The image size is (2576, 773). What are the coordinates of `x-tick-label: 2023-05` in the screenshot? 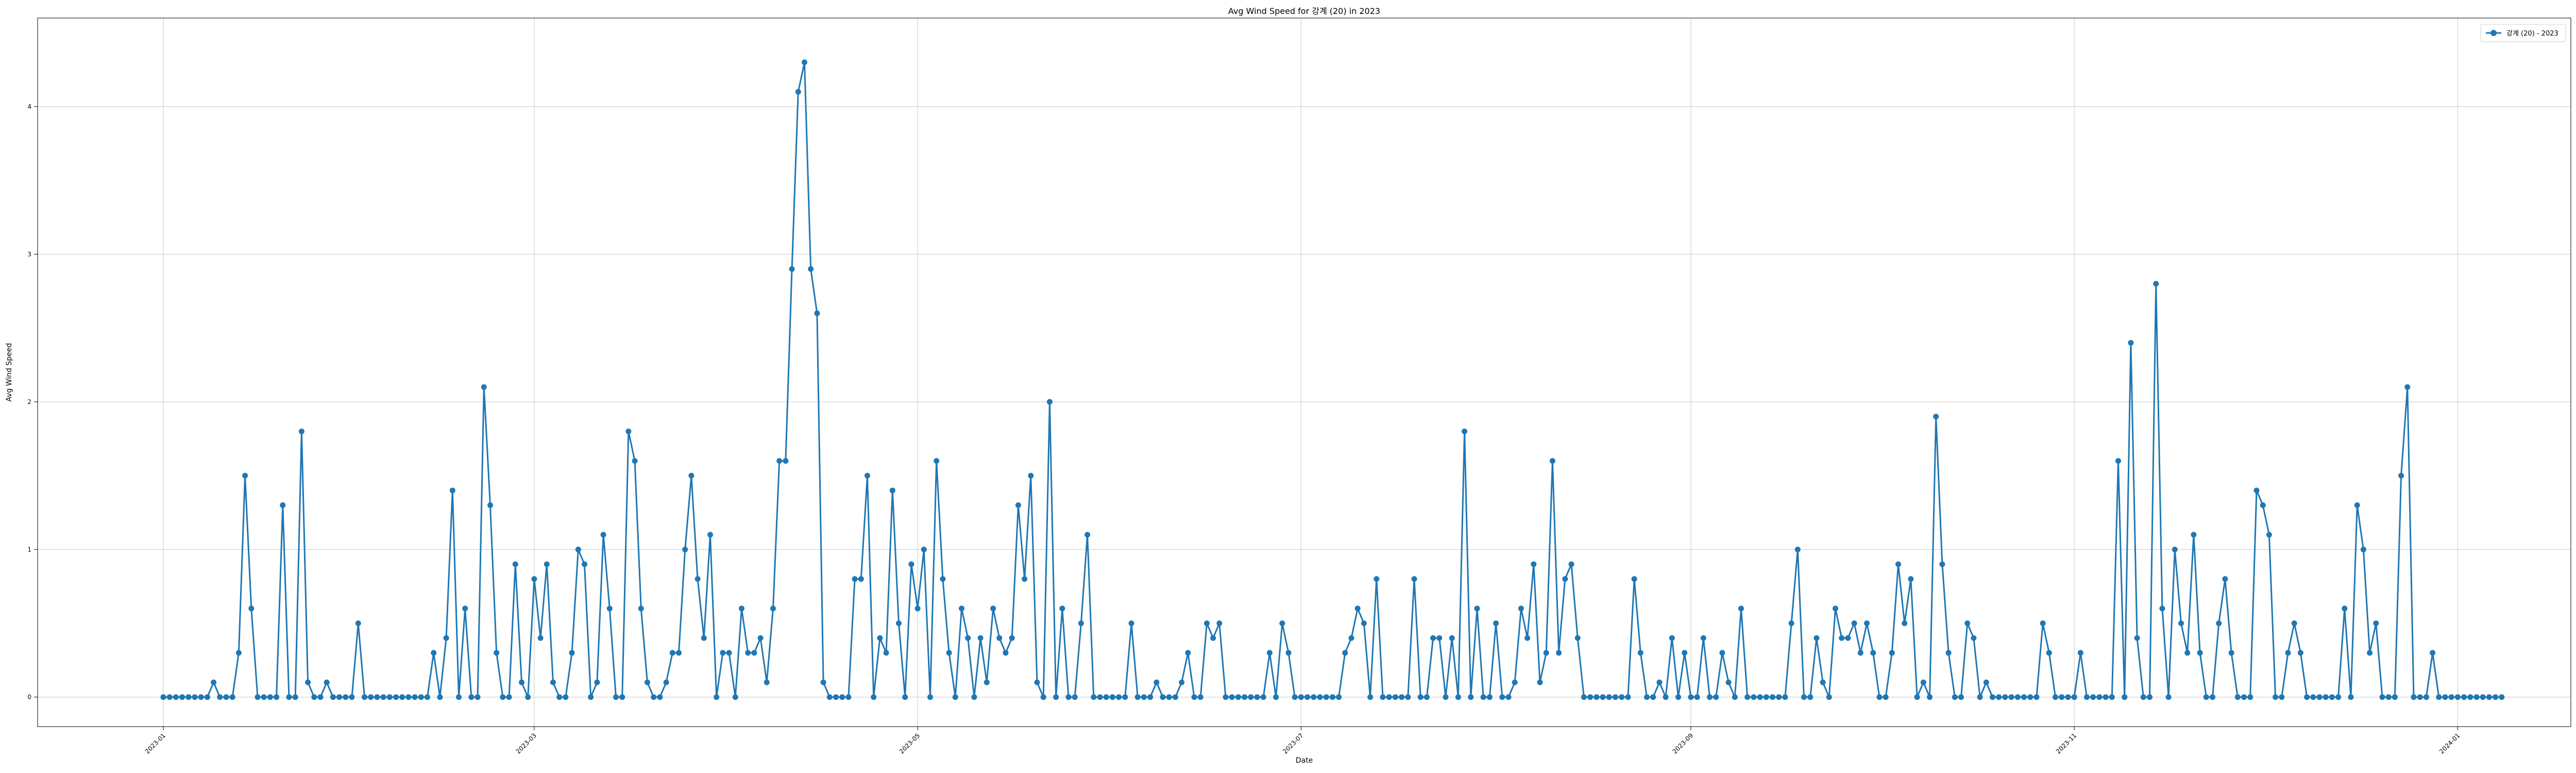 It's located at (909, 743).